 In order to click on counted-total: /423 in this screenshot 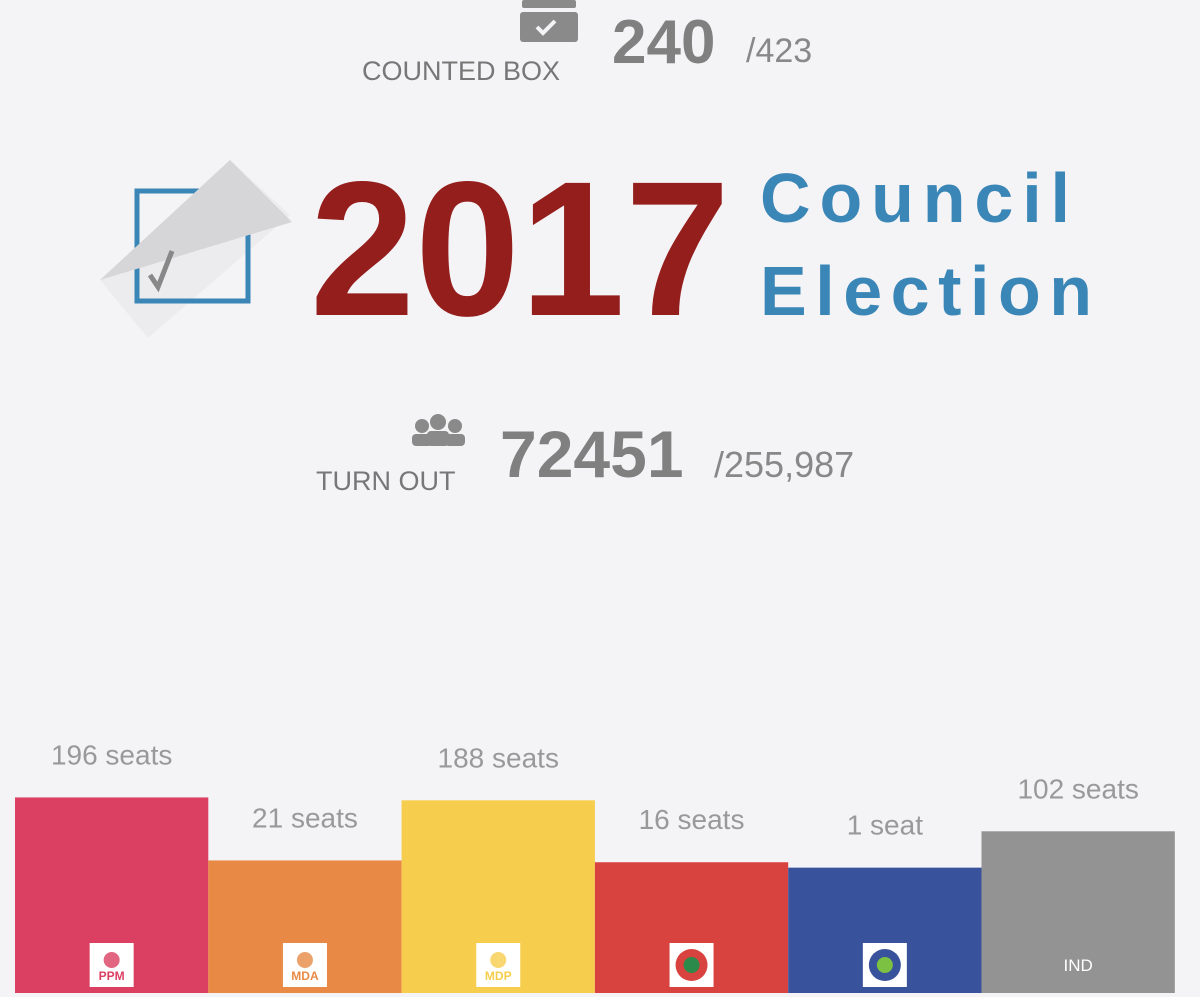, I will do `click(779, 51)`.